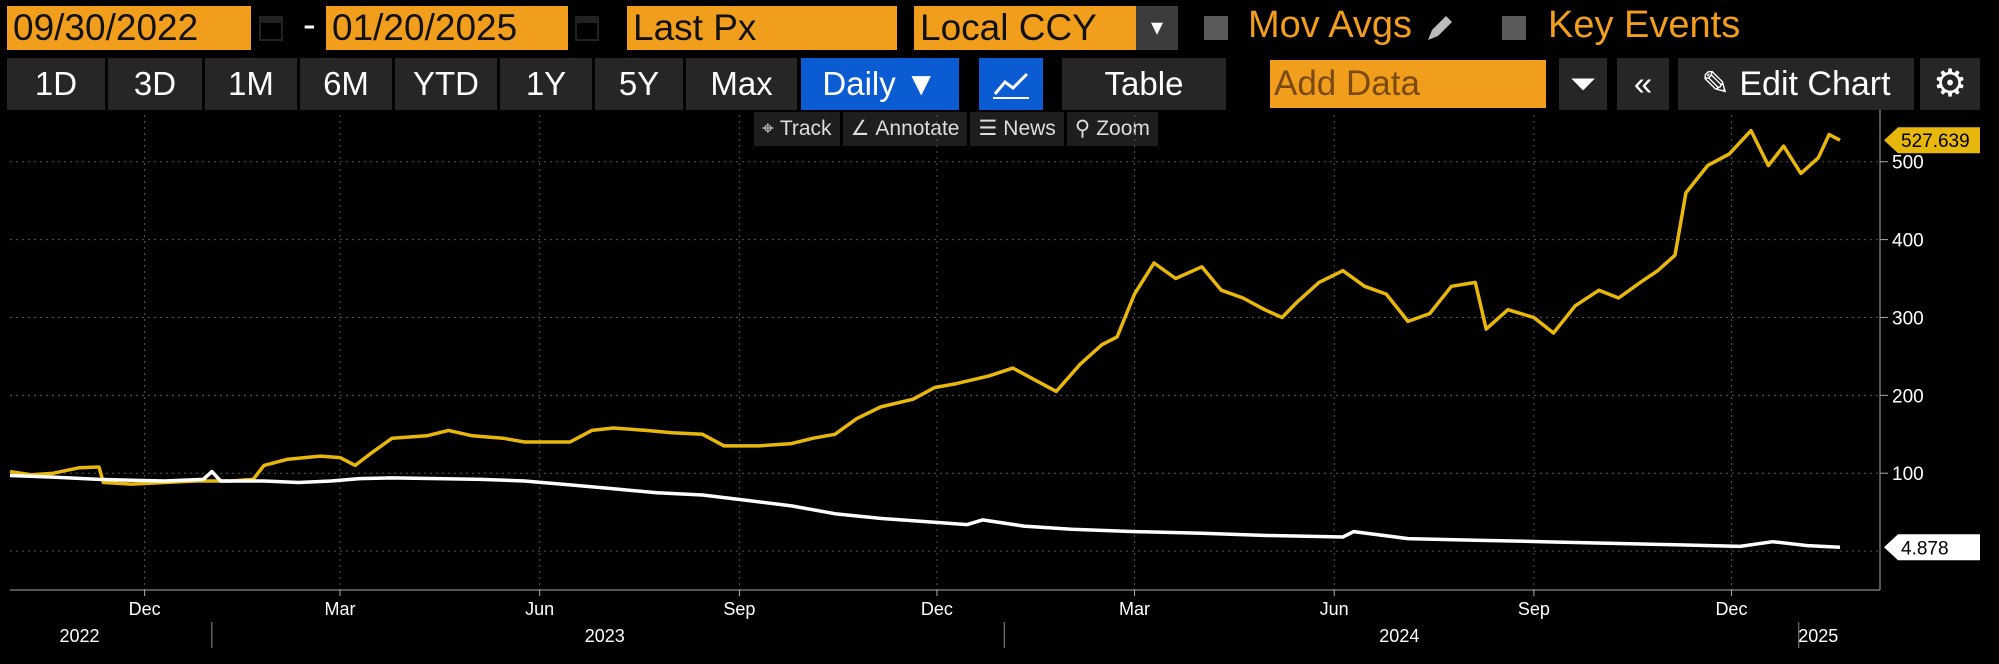 The image size is (1999, 664). What do you see at coordinates (447, 28) in the screenshot?
I see `end-date-field: 01/20/2025` at bounding box center [447, 28].